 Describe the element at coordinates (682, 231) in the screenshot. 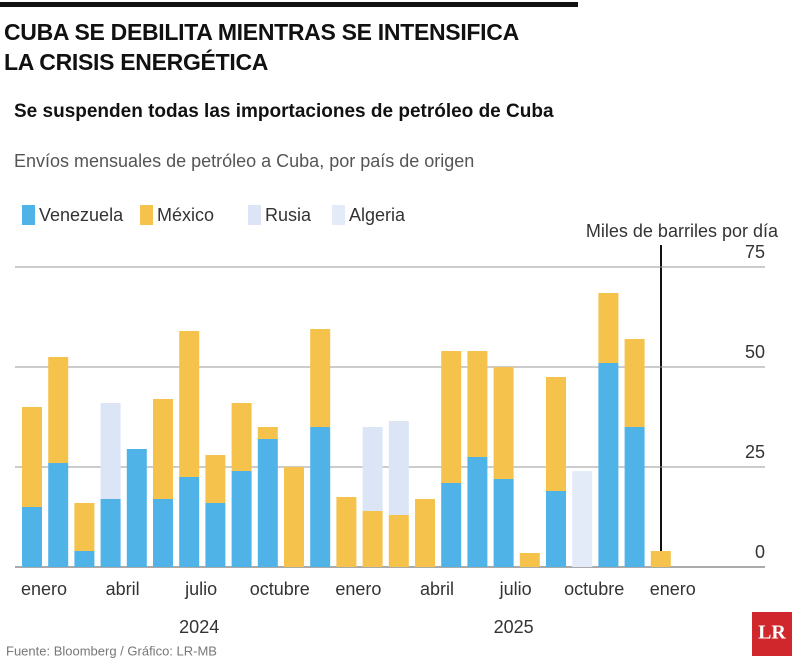

I see `y-axis-label: Miles de barriles por día` at that location.